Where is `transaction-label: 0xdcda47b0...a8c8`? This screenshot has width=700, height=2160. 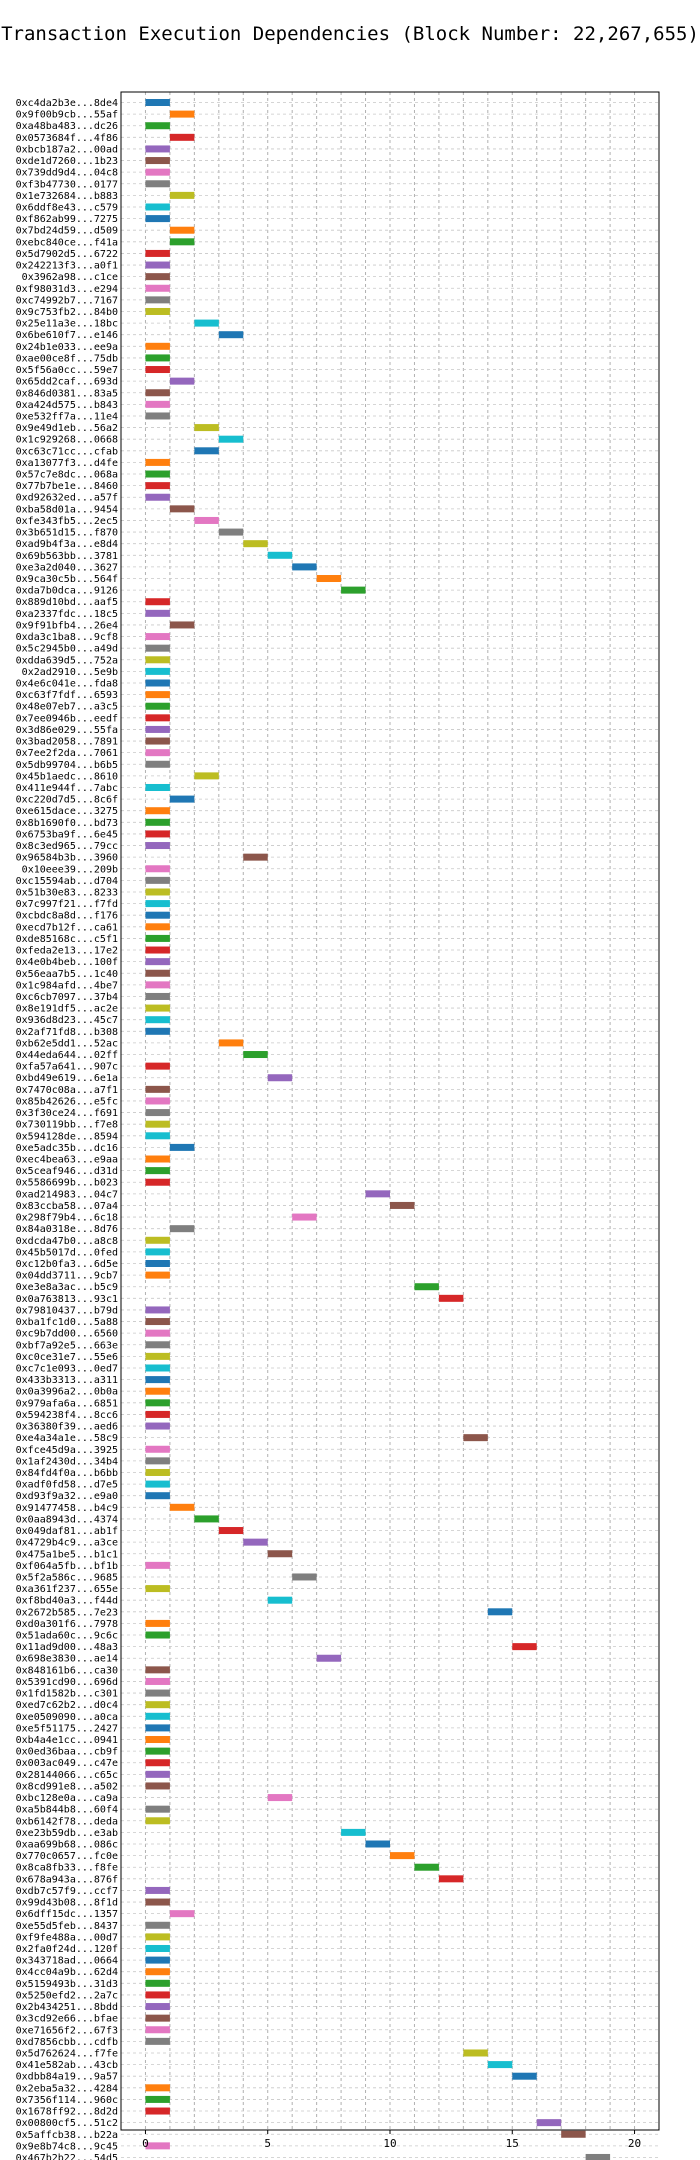
transaction-label: 0xdcda47b0...a8c8 is located at coordinates (67, 1241).